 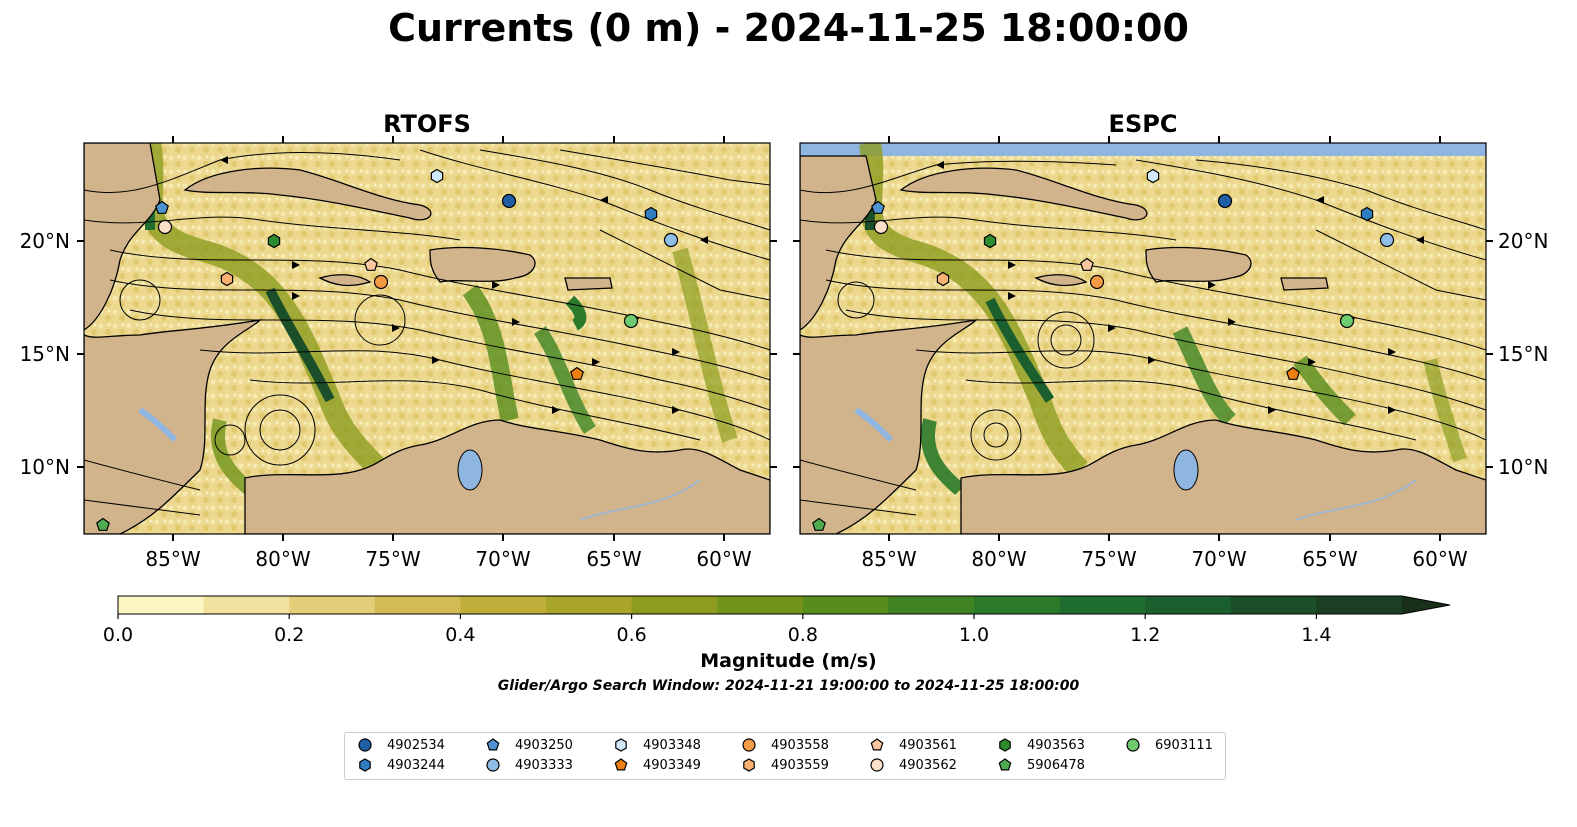 I want to click on legend-label: 4903333, so click(x=544, y=765).